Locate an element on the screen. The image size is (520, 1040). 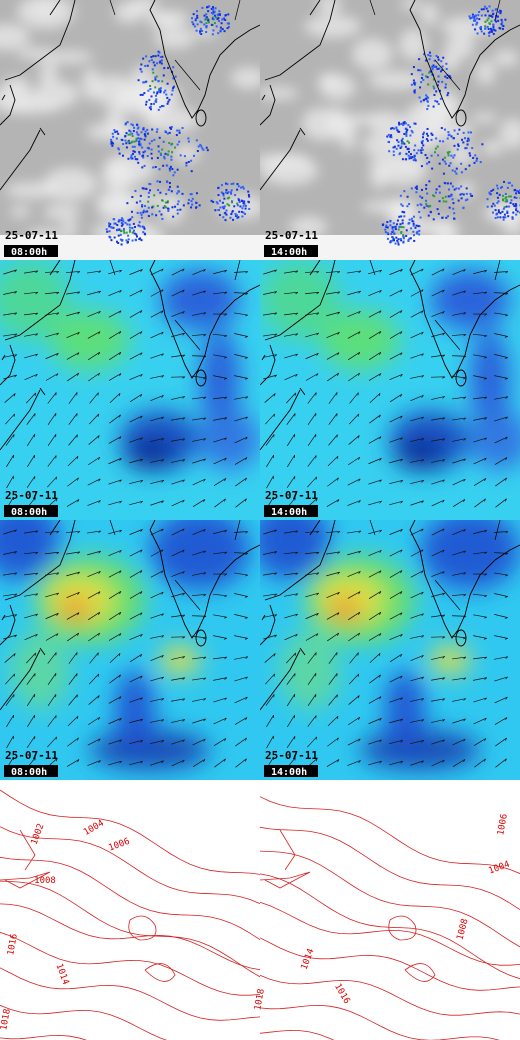
time-box is located at coordinates (31, 251).